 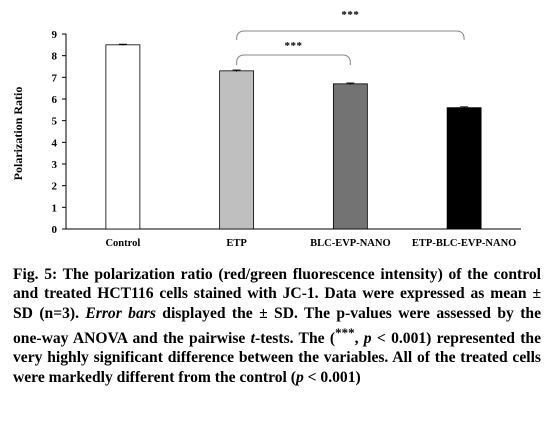 What do you see at coordinates (55, 230) in the screenshot?
I see `y-tick-label: 0` at bounding box center [55, 230].